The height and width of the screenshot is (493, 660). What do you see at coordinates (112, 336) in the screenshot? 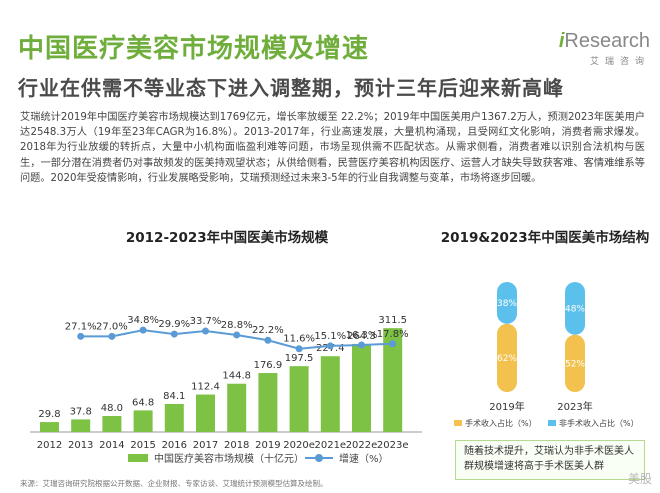
I see `growth-point-2014` at bounding box center [112, 336].